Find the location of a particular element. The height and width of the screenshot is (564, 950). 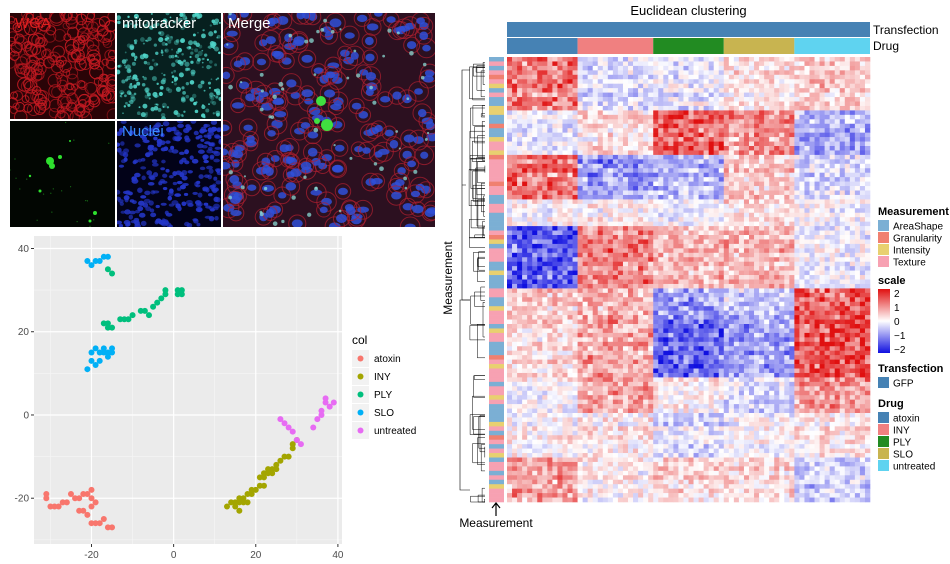

legend-label-SLO: SLO is located at coordinates (384, 413).